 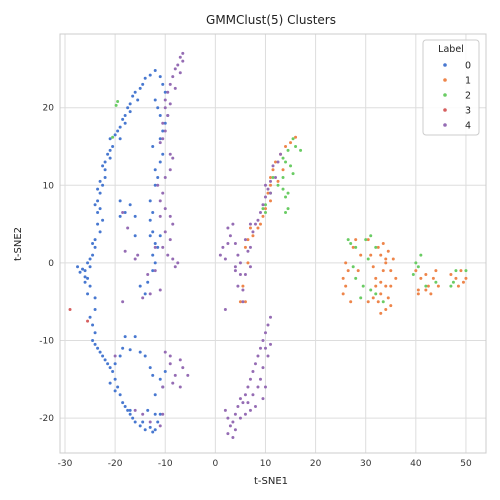 I want to click on y-tick-label: 10, so click(x=49, y=186).